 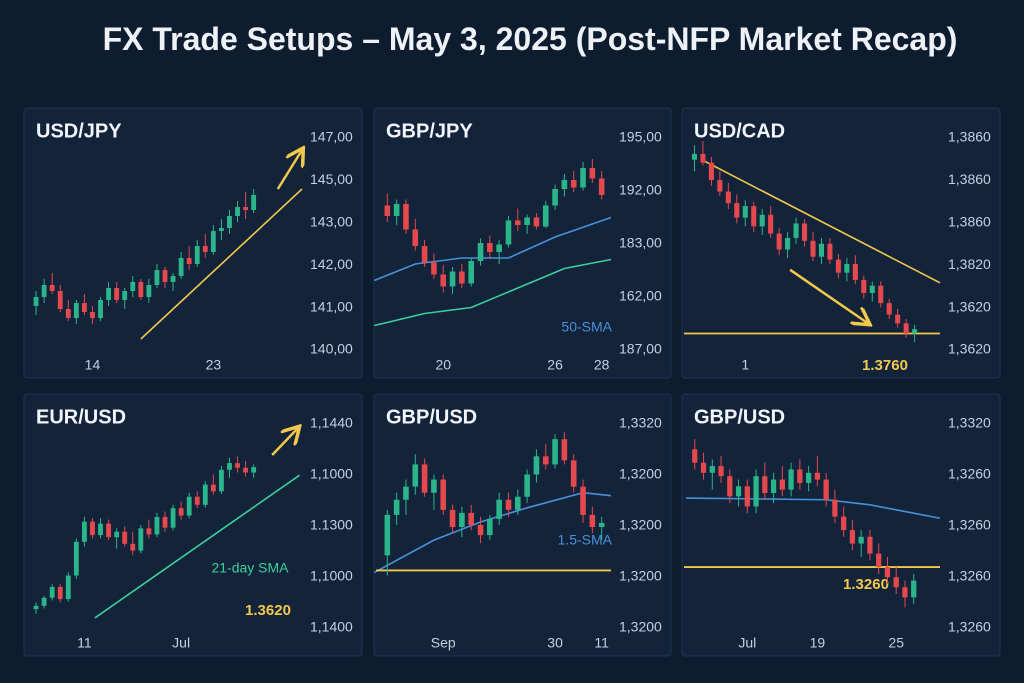 I want to click on indicator-label: 21-day SMA, so click(x=250, y=568).